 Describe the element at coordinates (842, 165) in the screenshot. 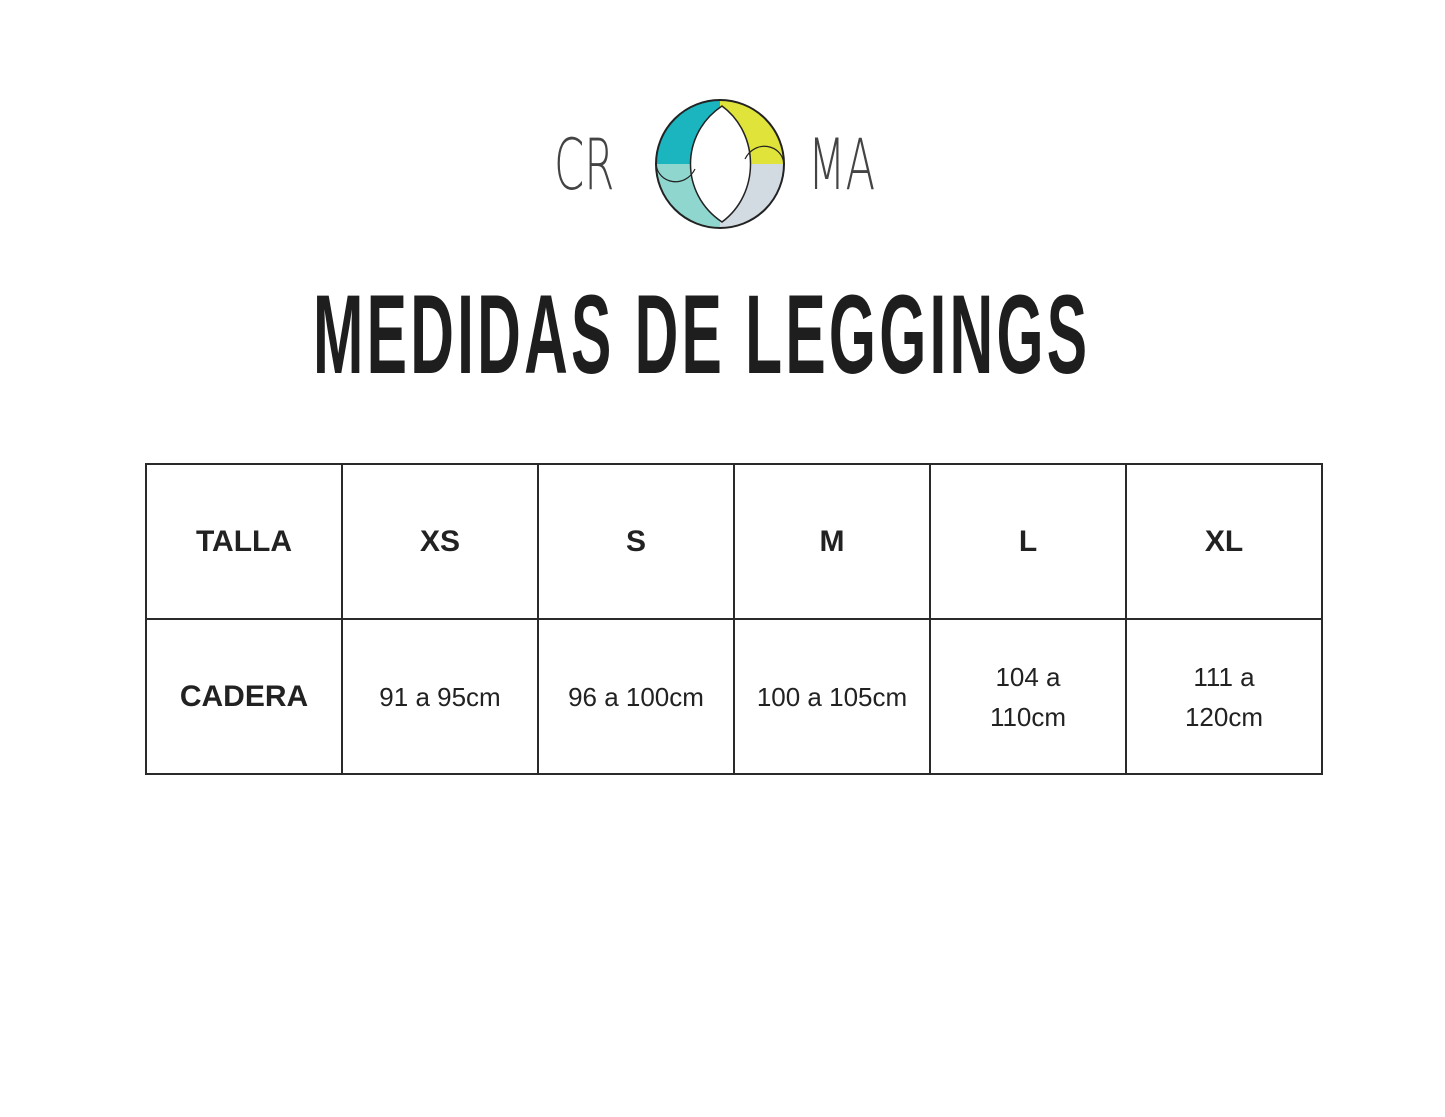

I see `logo-letters-right: MA` at that location.